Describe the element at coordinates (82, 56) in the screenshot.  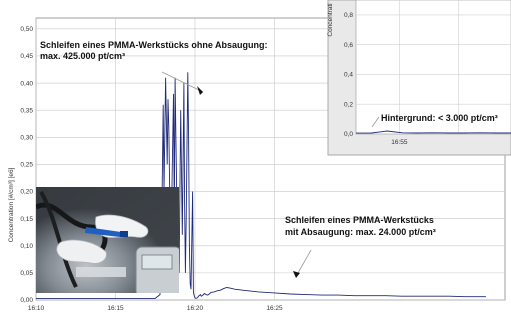
I see `annotation-no-extraction-line2: max. 425.000 pt/cm³` at that location.